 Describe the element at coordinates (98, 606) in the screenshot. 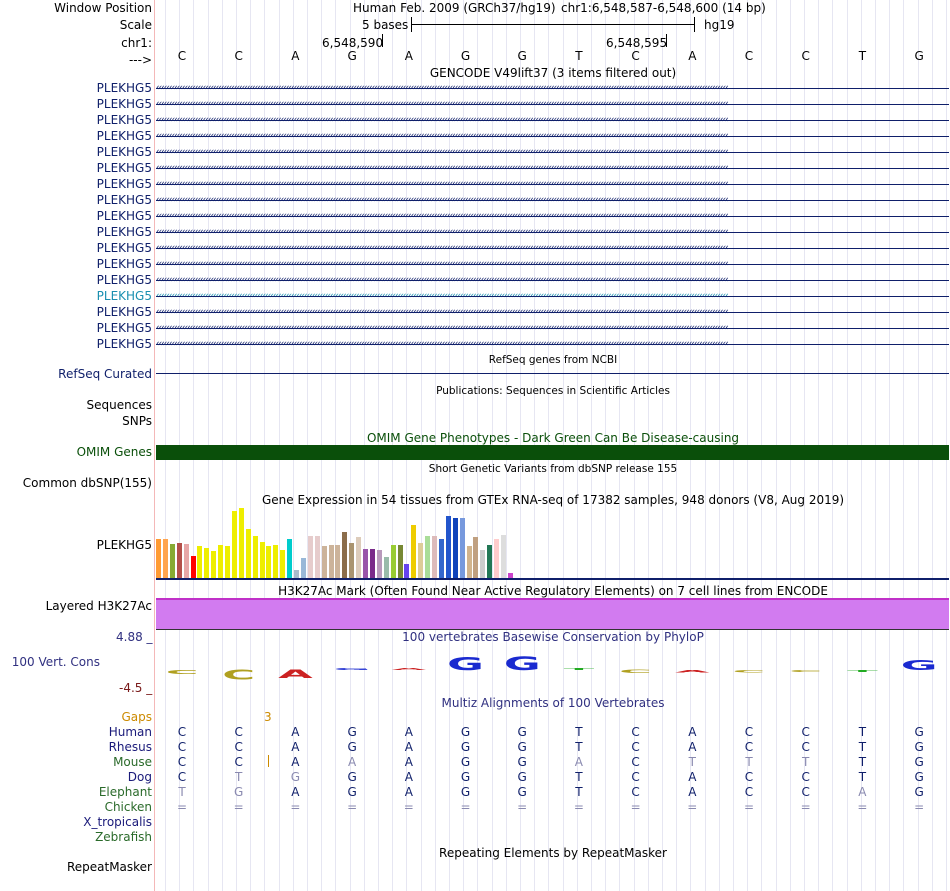

I see `h3k27ac-label: Layered H3K27Ac` at that location.